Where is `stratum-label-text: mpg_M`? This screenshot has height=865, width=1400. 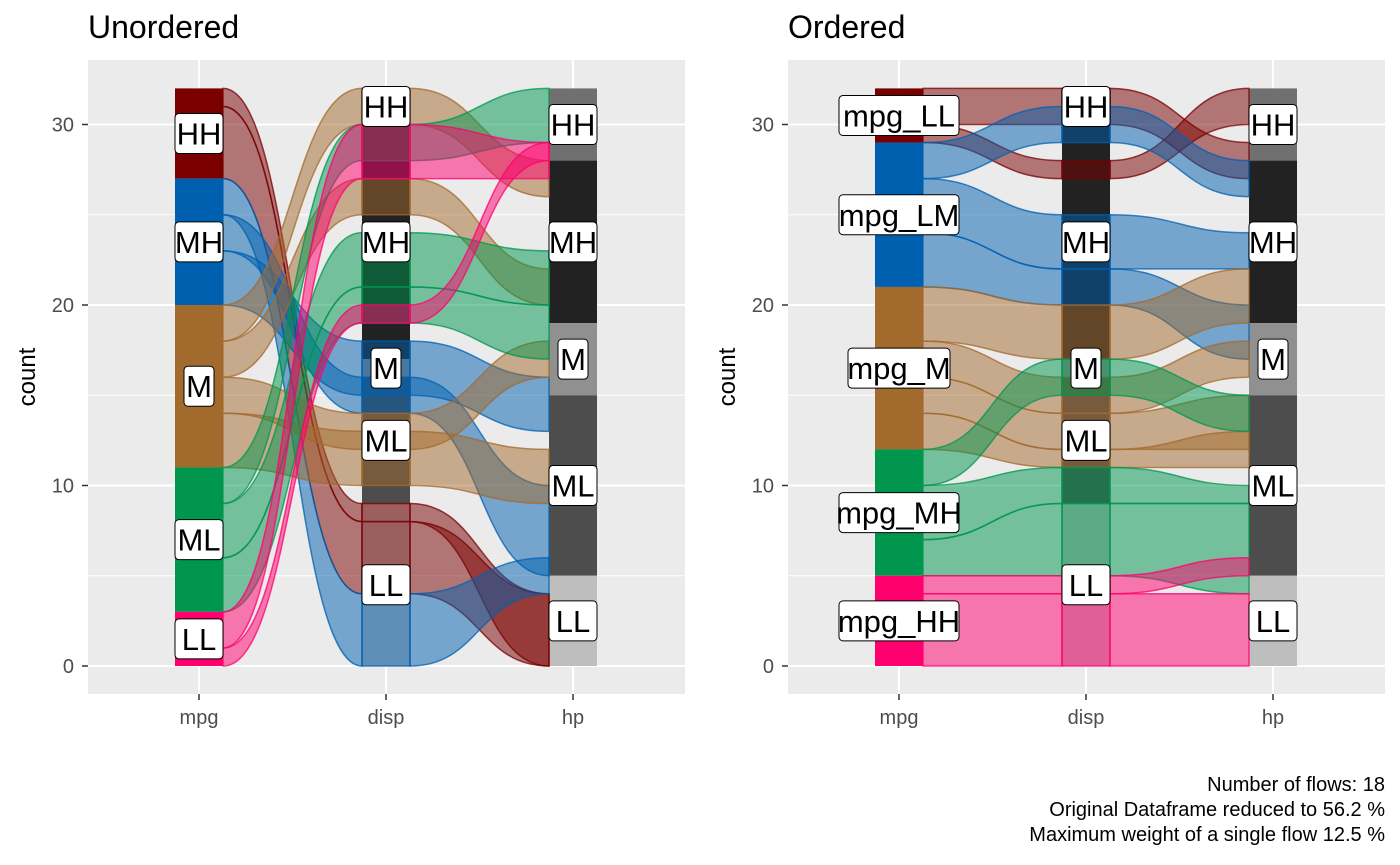 stratum-label-text: mpg_M is located at coordinates (898, 368).